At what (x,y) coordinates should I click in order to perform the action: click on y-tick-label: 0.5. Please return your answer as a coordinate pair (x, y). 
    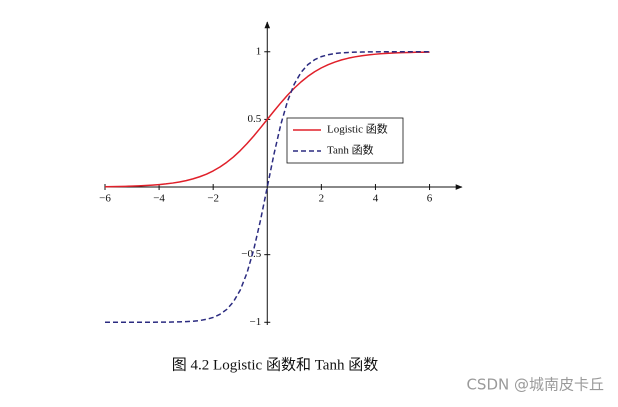
    Looking at the image, I should click on (255, 119).